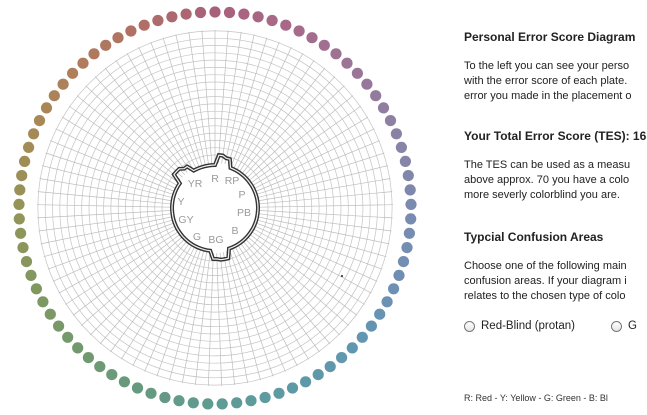 The width and height of the screenshot is (647, 415). I want to click on red-blind-label: Red-Blind (protan), so click(528, 326).